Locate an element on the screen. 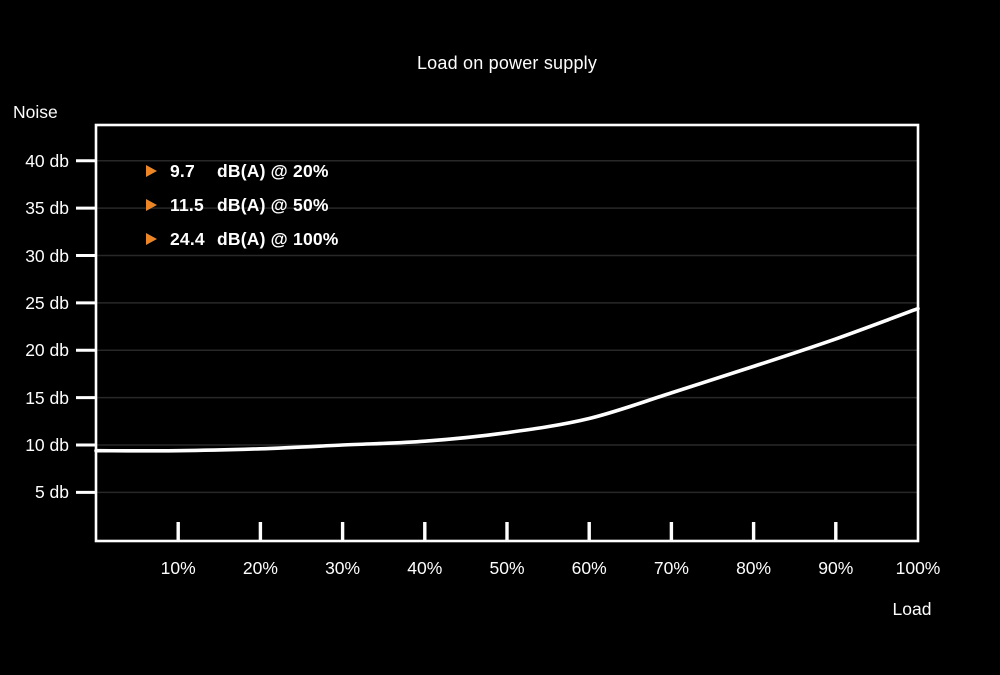 The image size is (1000, 675). annotation-label: dB(A) @ 100% is located at coordinates (278, 238).